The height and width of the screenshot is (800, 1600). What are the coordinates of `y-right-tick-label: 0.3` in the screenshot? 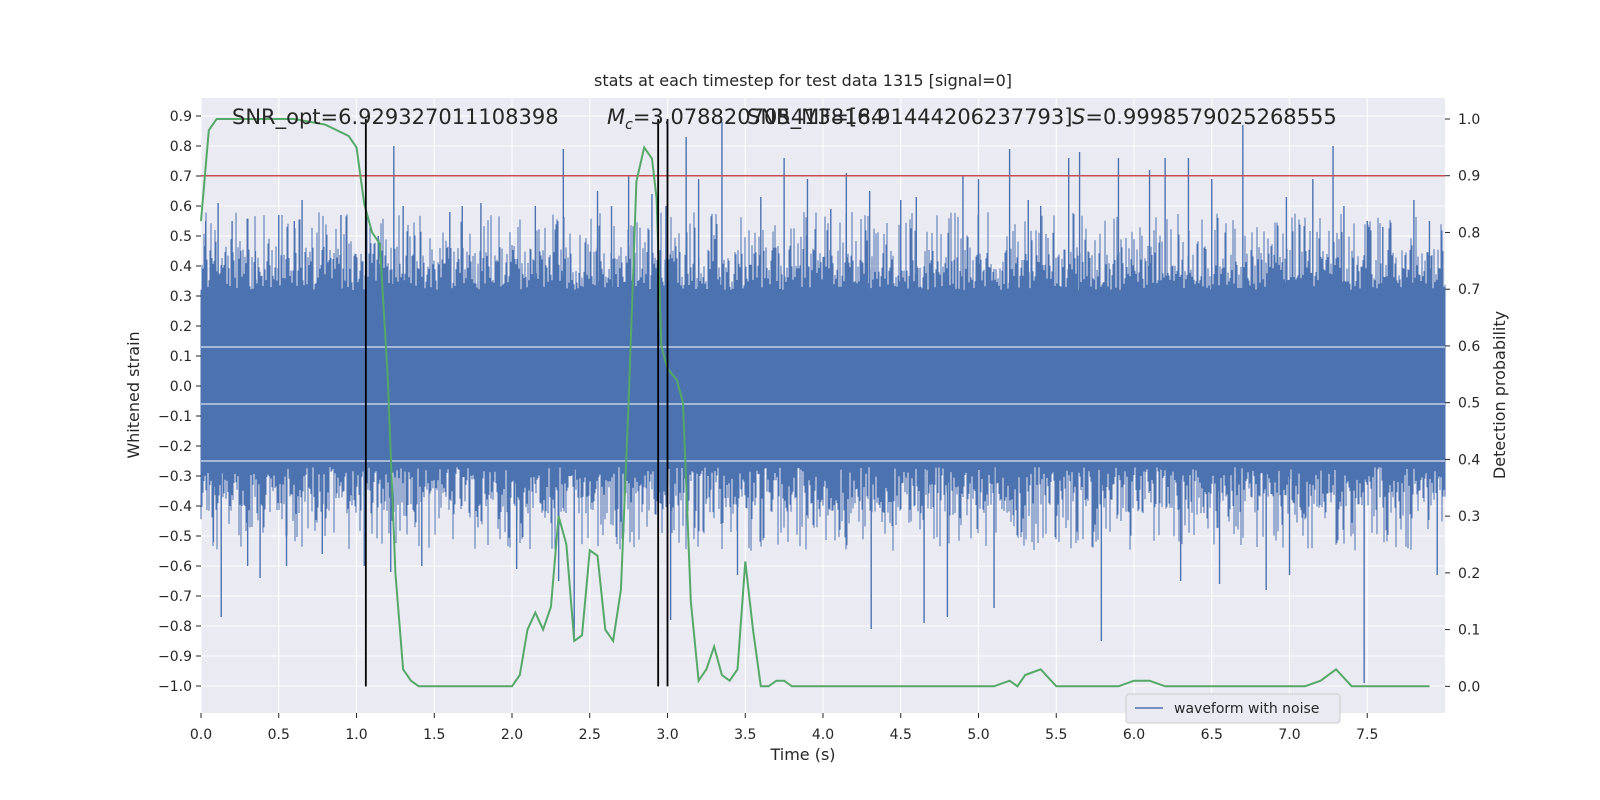 It's located at (1469, 517).